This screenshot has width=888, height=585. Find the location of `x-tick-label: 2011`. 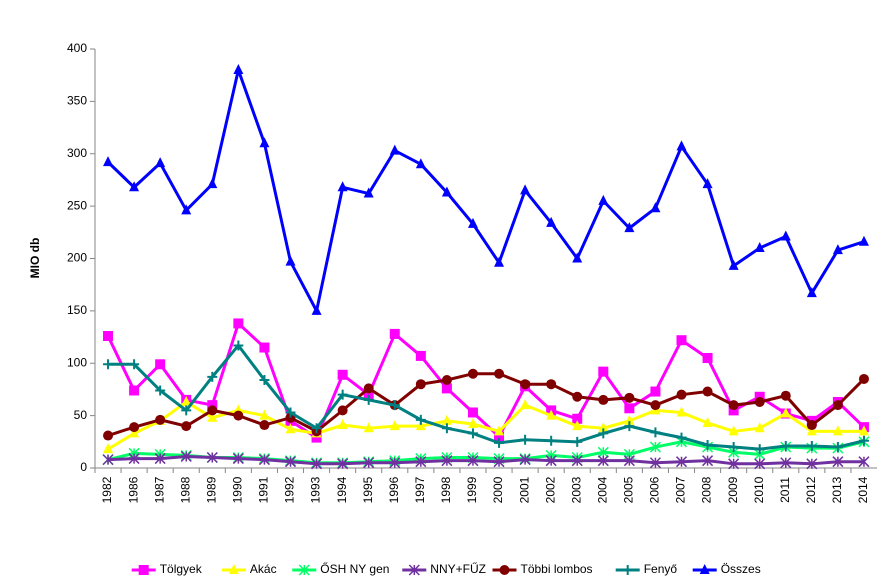

x-tick-label: 2011 is located at coordinates (785, 490).